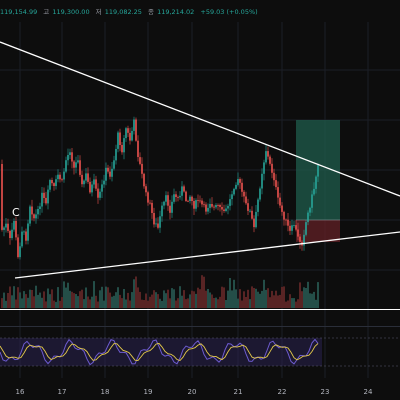  I want to click on x-tick-label-1: 17, so click(62, 392).